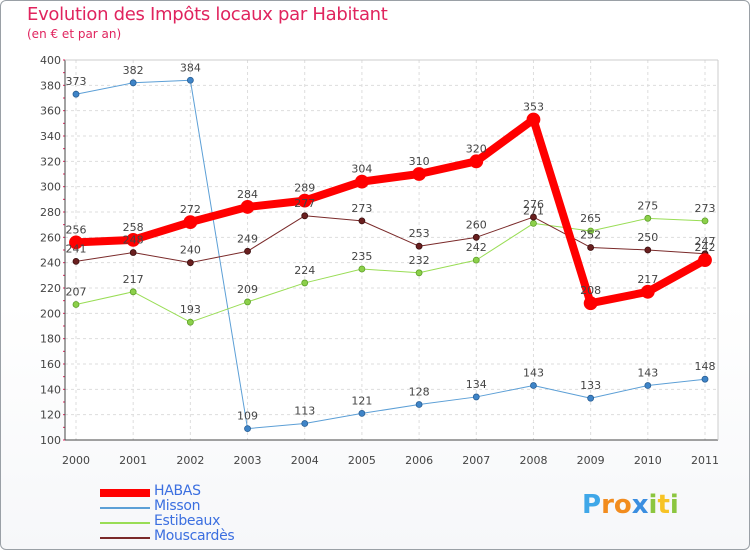 The width and height of the screenshot is (750, 550). What do you see at coordinates (361, 400) in the screenshot?
I see `data-label: 121` at bounding box center [361, 400].